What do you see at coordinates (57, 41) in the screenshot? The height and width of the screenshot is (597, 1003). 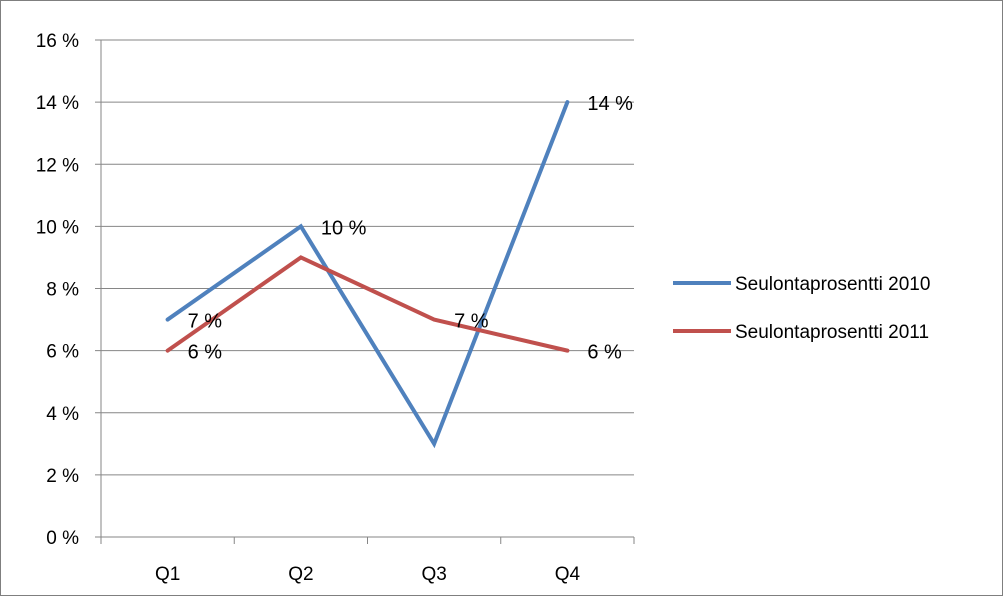 I see `y-tick-label: 16 %` at bounding box center [57, 41].